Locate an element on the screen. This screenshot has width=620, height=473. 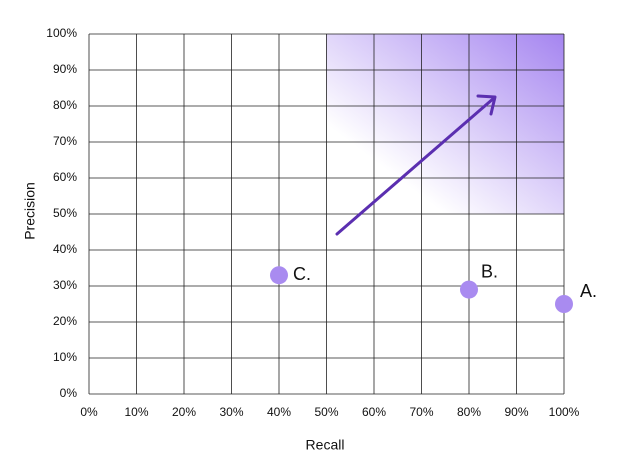
y-tick-label: 30% is located at coordinates (65, 285).